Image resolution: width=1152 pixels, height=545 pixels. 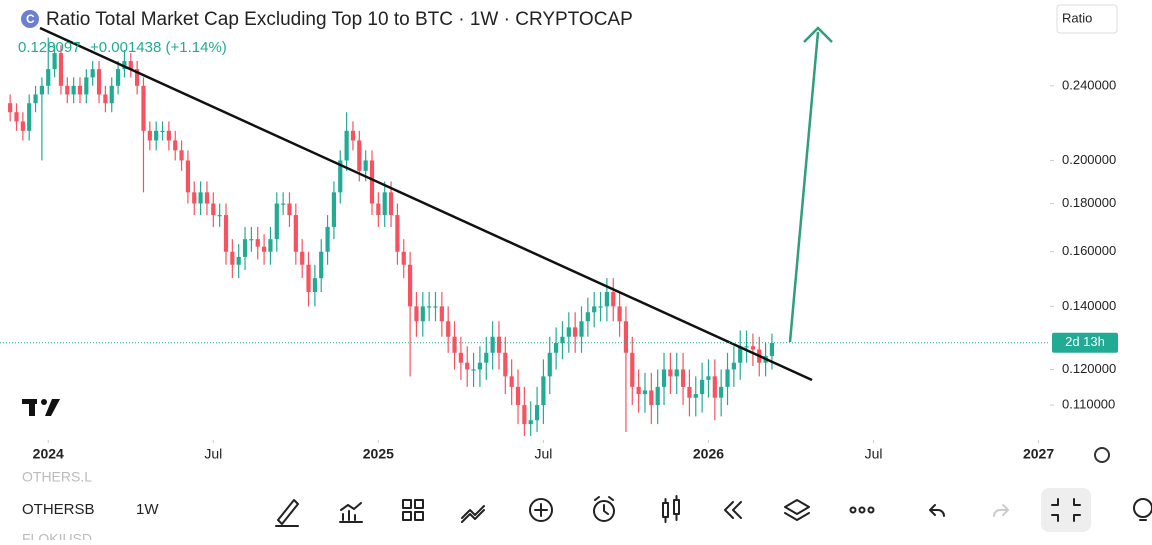 I want to click on draw-tool, so click(x=287, y=513).